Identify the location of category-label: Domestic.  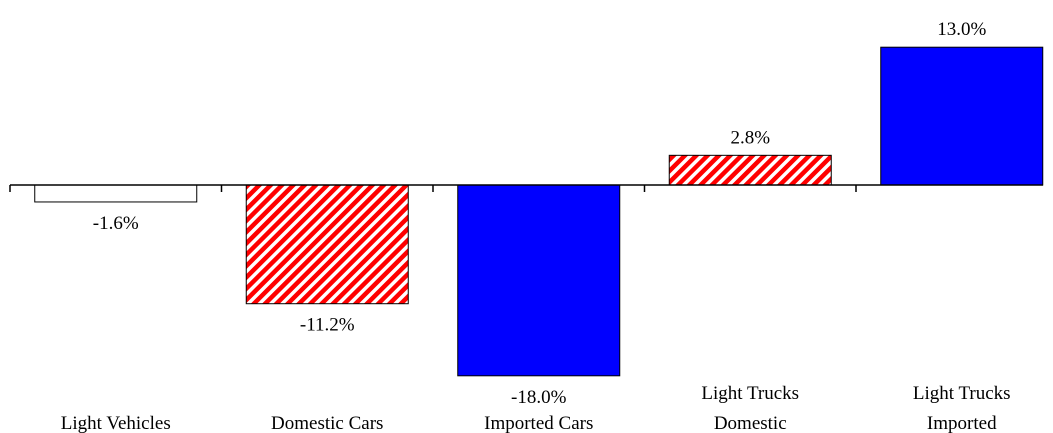
(750, 423).